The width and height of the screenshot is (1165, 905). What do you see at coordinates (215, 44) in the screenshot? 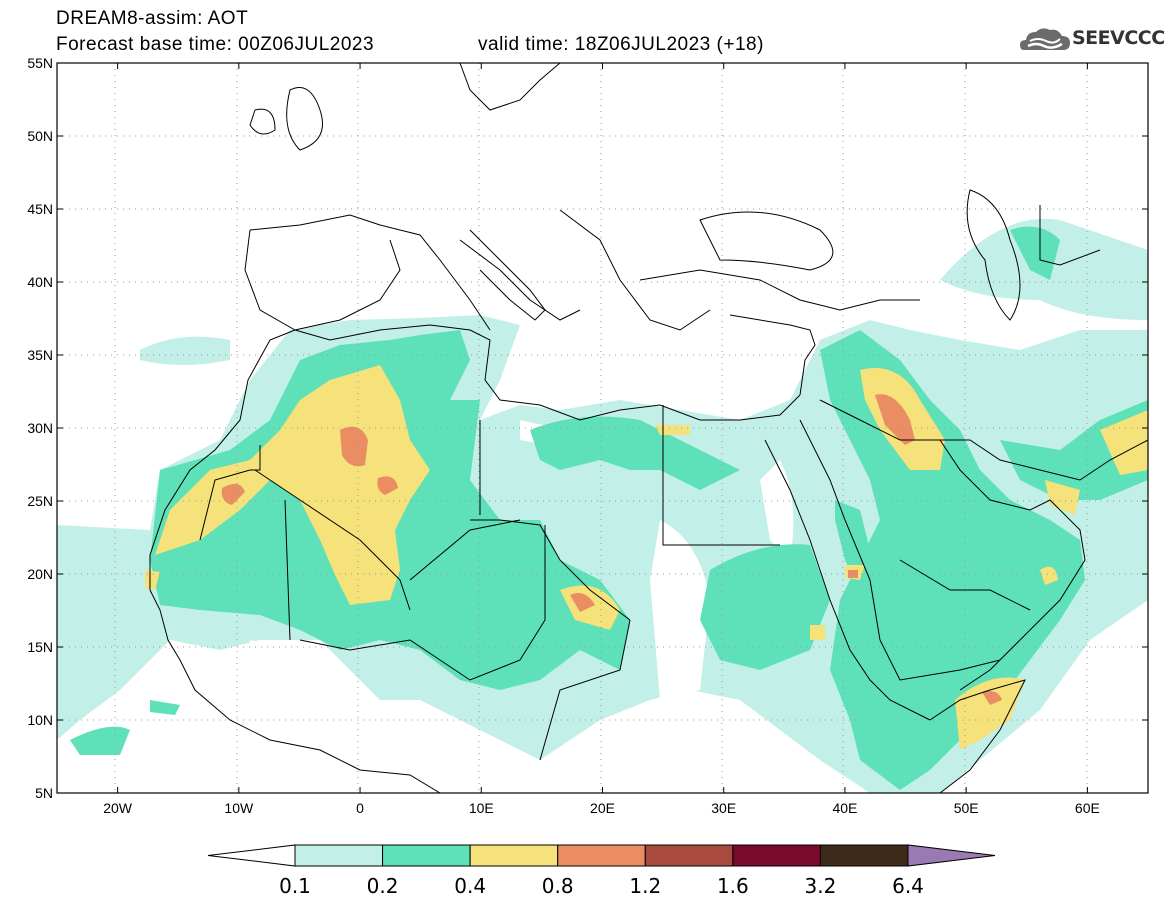
I see `forecast-base-time: Forecast base time: 00Z06JUL2023` at bounding box center [215, 44].